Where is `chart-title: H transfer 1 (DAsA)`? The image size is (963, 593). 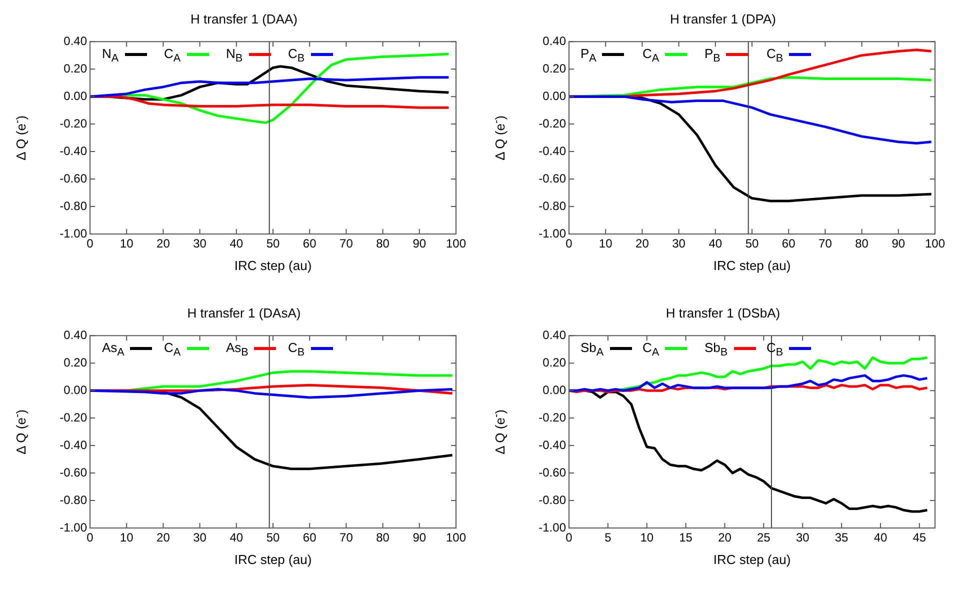 chart-title: H transfer 1 (DAsA) is located at coordinates (244, 312).